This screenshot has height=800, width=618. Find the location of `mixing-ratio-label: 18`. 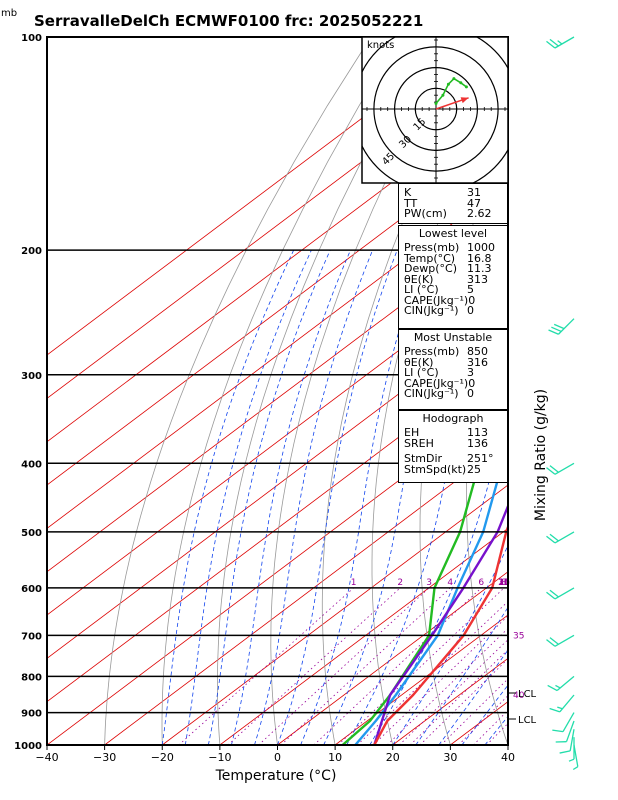

mixing-ratio-label: 18 is located at coordinates (504, 583).